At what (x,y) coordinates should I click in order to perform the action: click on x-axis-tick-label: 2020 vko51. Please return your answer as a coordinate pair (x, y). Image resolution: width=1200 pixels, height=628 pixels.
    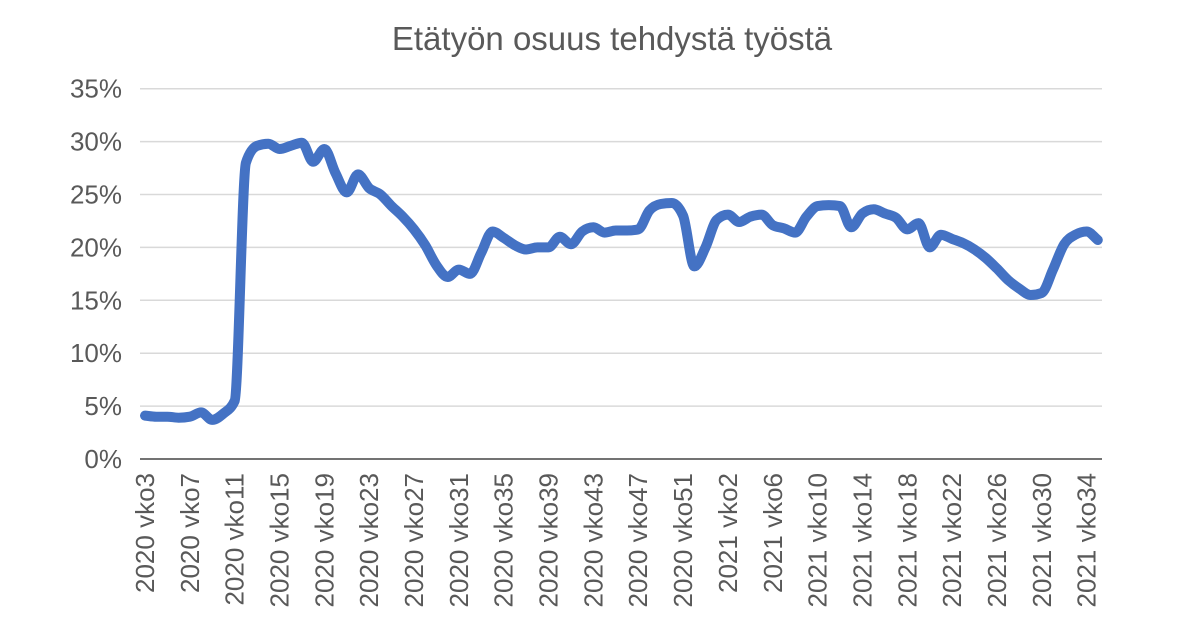
    Looking at the image, I should click on (683, 540).